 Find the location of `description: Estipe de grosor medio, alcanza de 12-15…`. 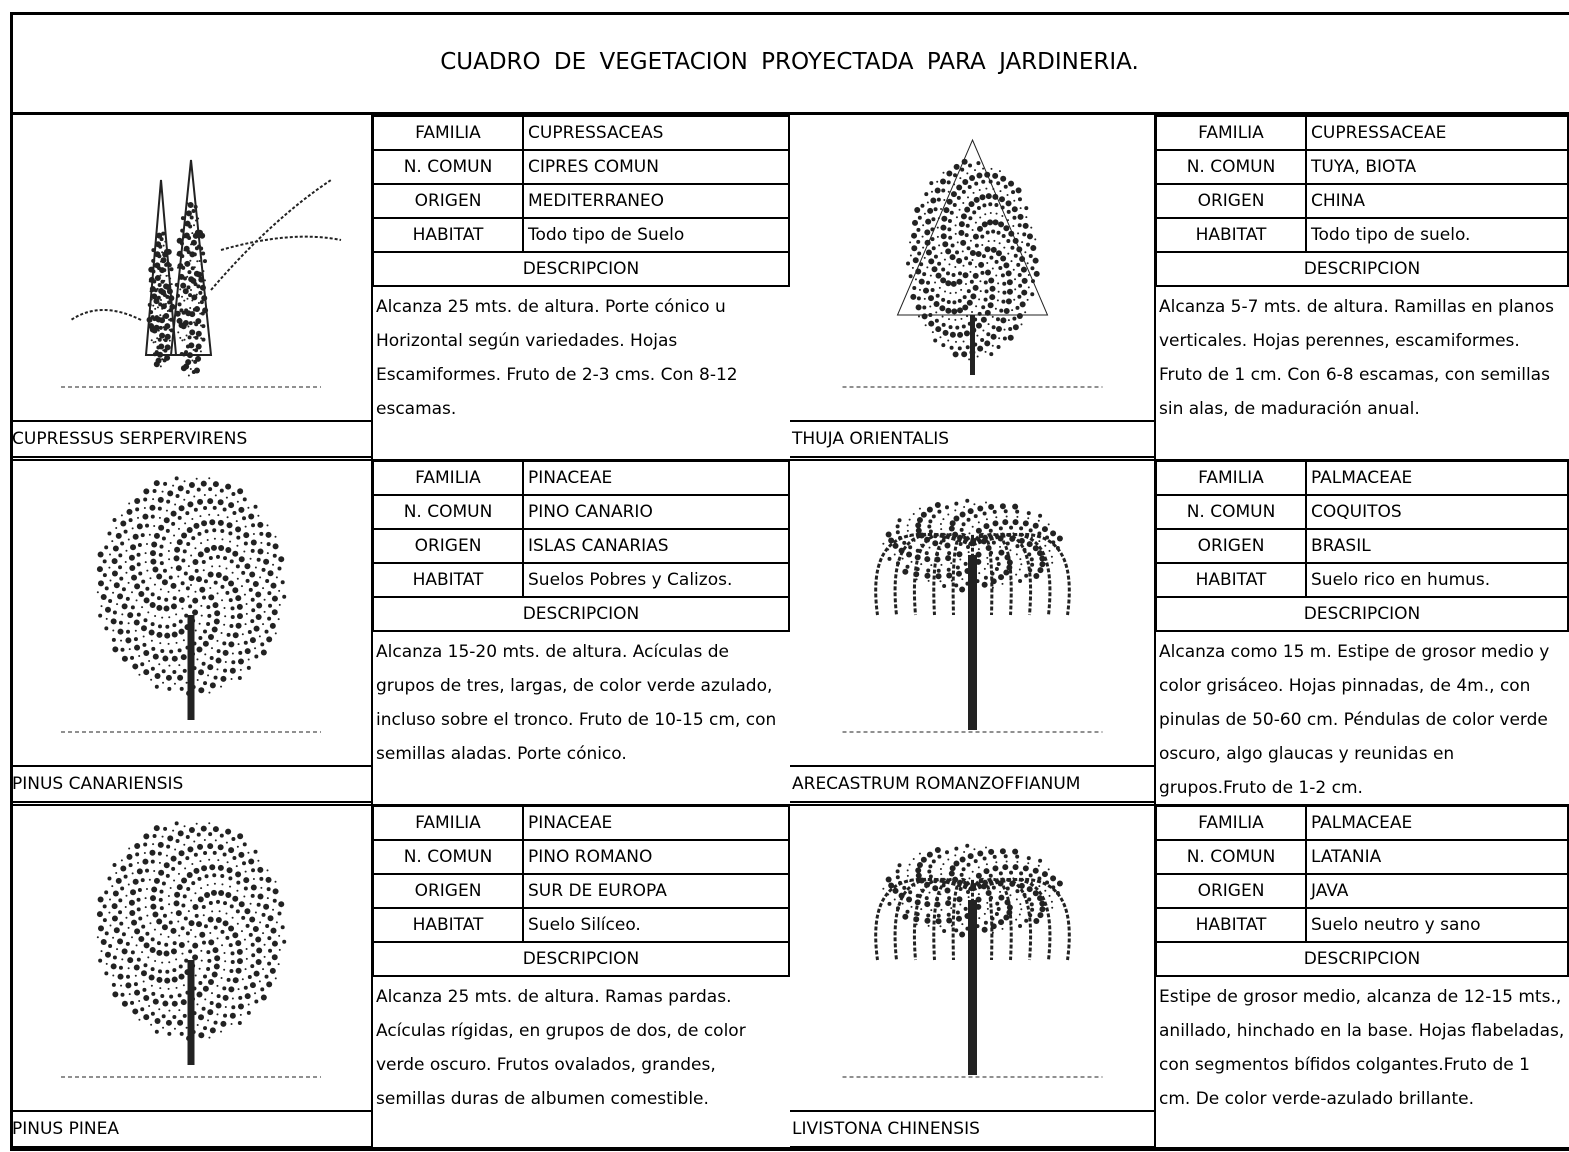

description: Estipe de grosor medio, alcanza de 12-15… is located at coordinates (1362, 1048).